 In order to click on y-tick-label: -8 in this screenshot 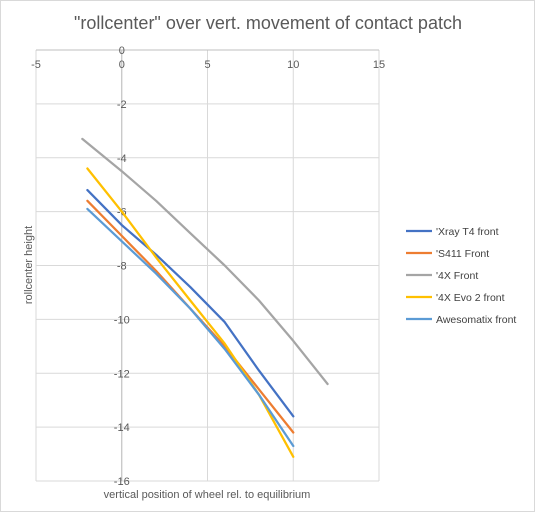, I will do `click(122, 267)`.